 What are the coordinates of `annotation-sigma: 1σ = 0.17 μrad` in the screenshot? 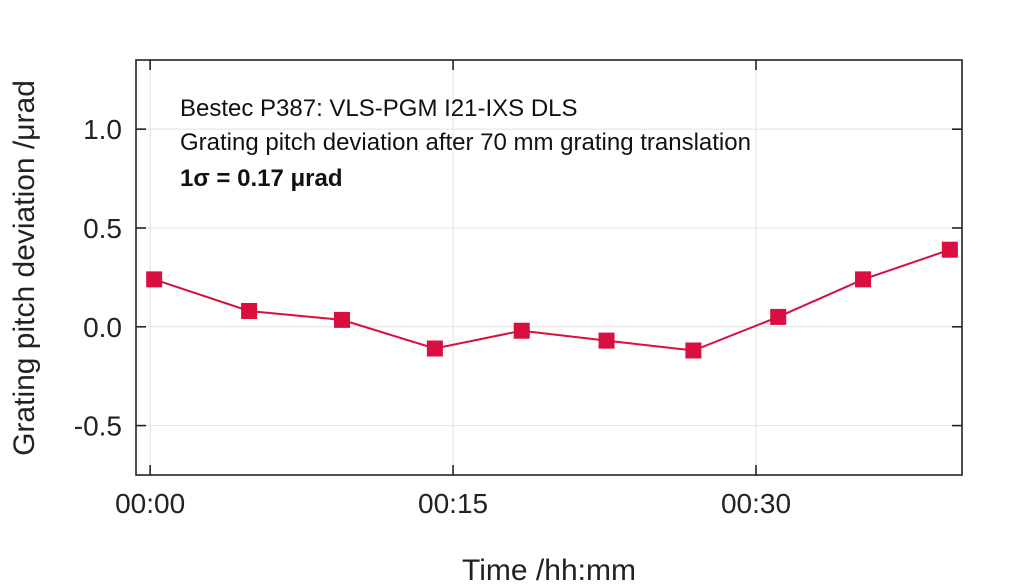 It's located at (261, 178).